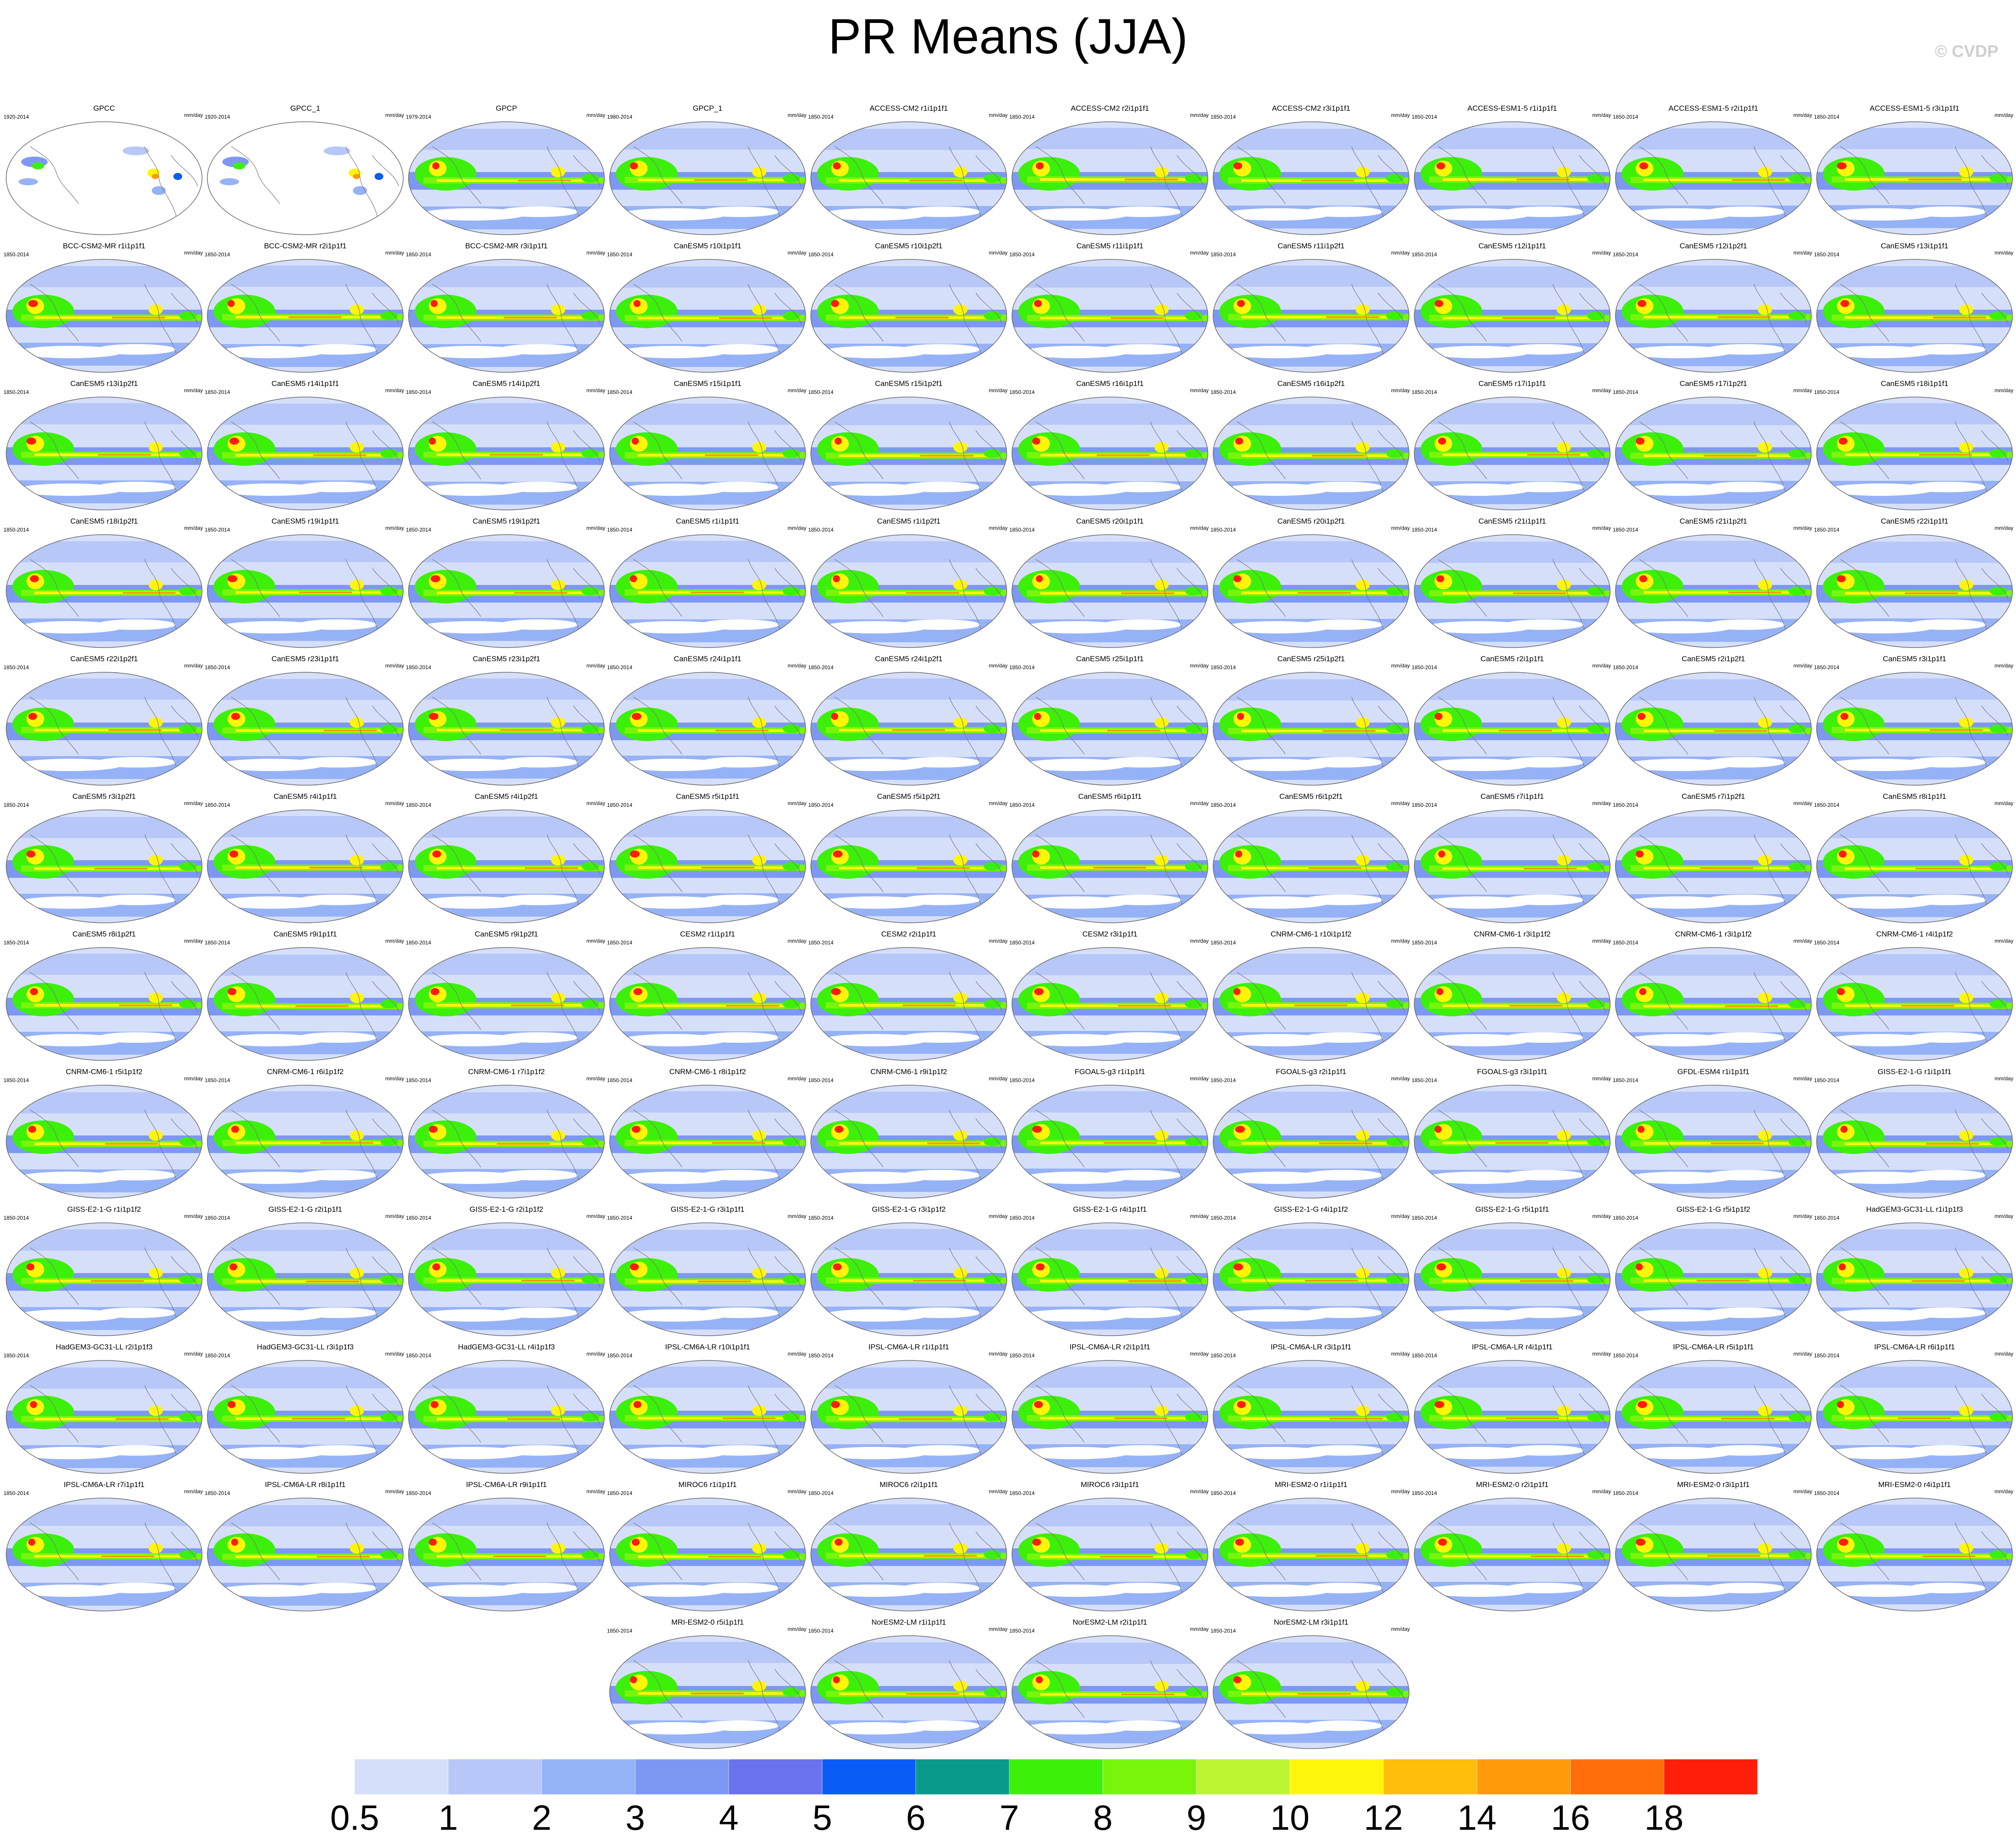  I want to click on map-panel: CanESM5 r5i1p2f1 1850-2014 mm/day, so click(909, 858).